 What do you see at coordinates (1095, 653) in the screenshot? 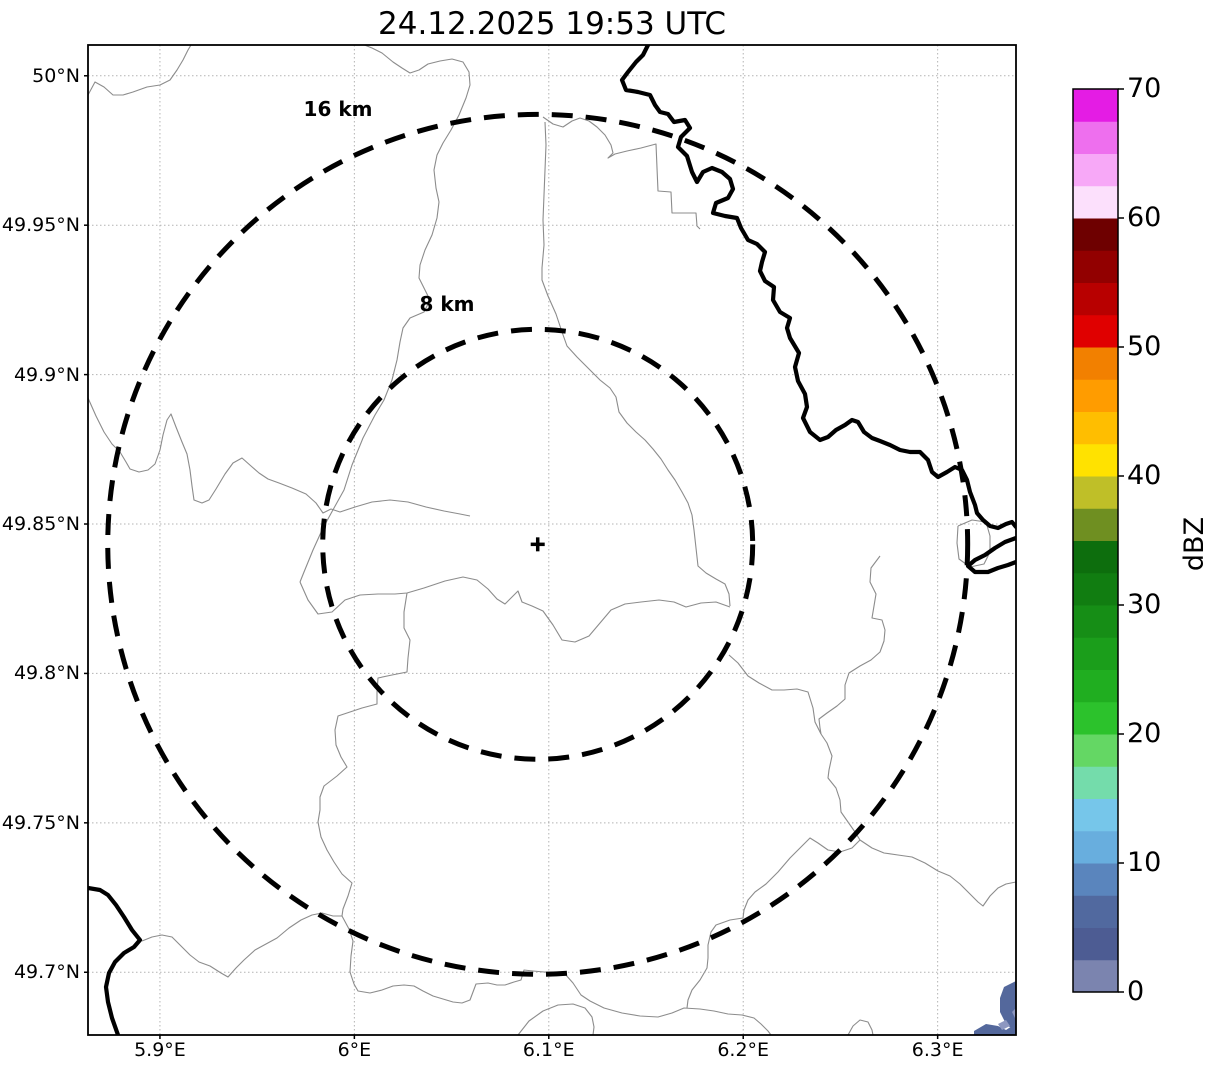
I see `colorbar-segment-25-27.5dBZ` at bounding box center [1095, 653].